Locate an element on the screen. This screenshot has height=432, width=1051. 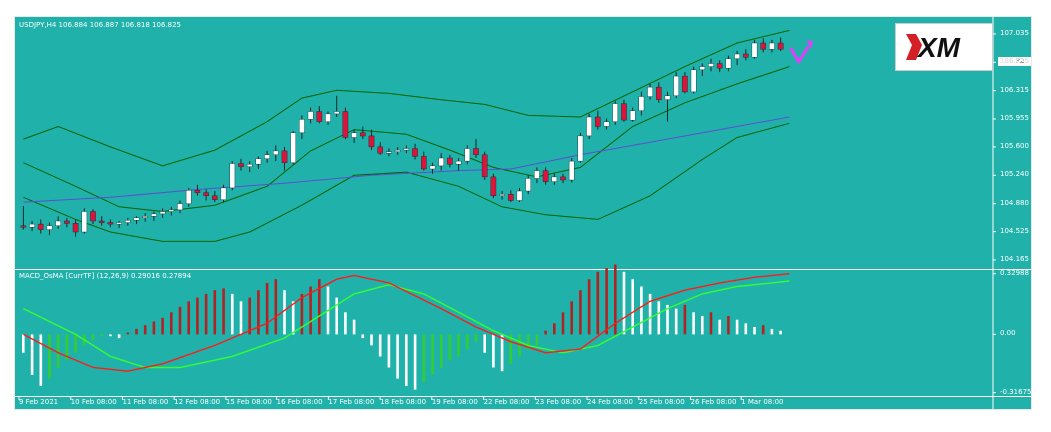
time-axis-label: 25 Feb 08:00 is located at coordinates (661, 402).